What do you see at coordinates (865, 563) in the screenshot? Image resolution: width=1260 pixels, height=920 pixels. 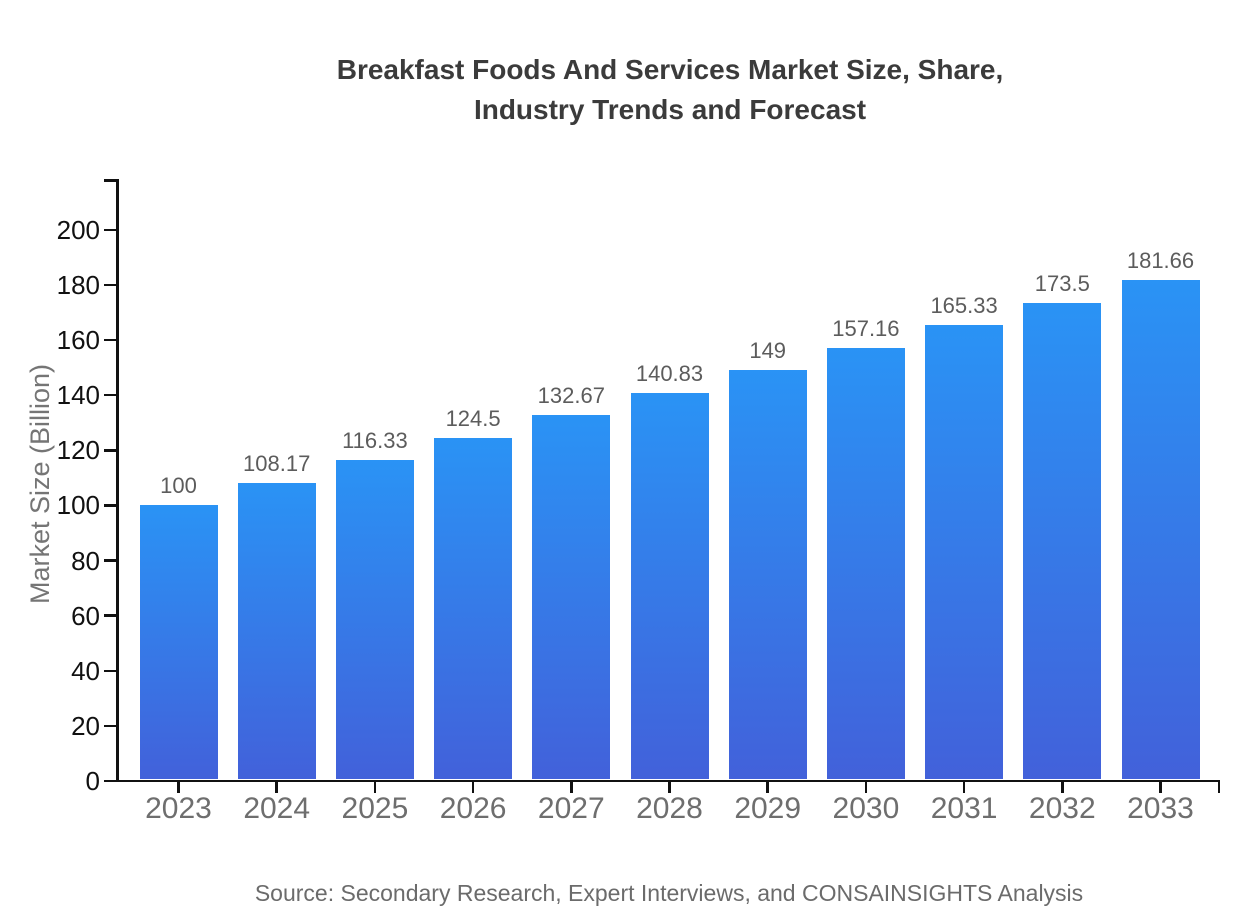 I see `bar-2030` at bounding box center [865, 563].